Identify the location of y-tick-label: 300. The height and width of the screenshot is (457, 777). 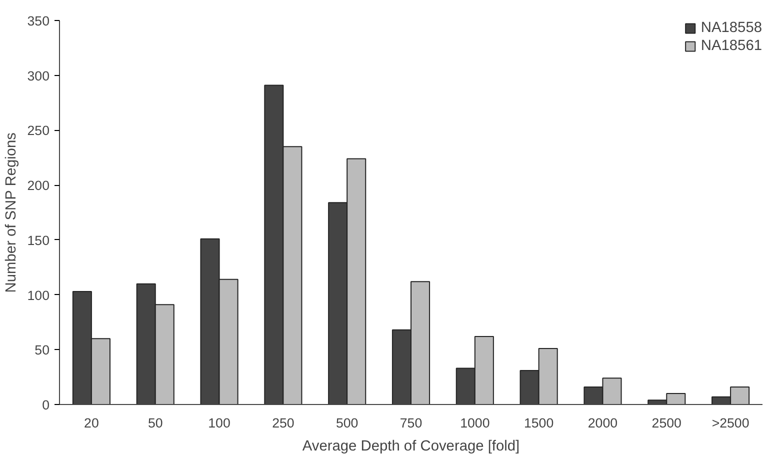
(38, 76).